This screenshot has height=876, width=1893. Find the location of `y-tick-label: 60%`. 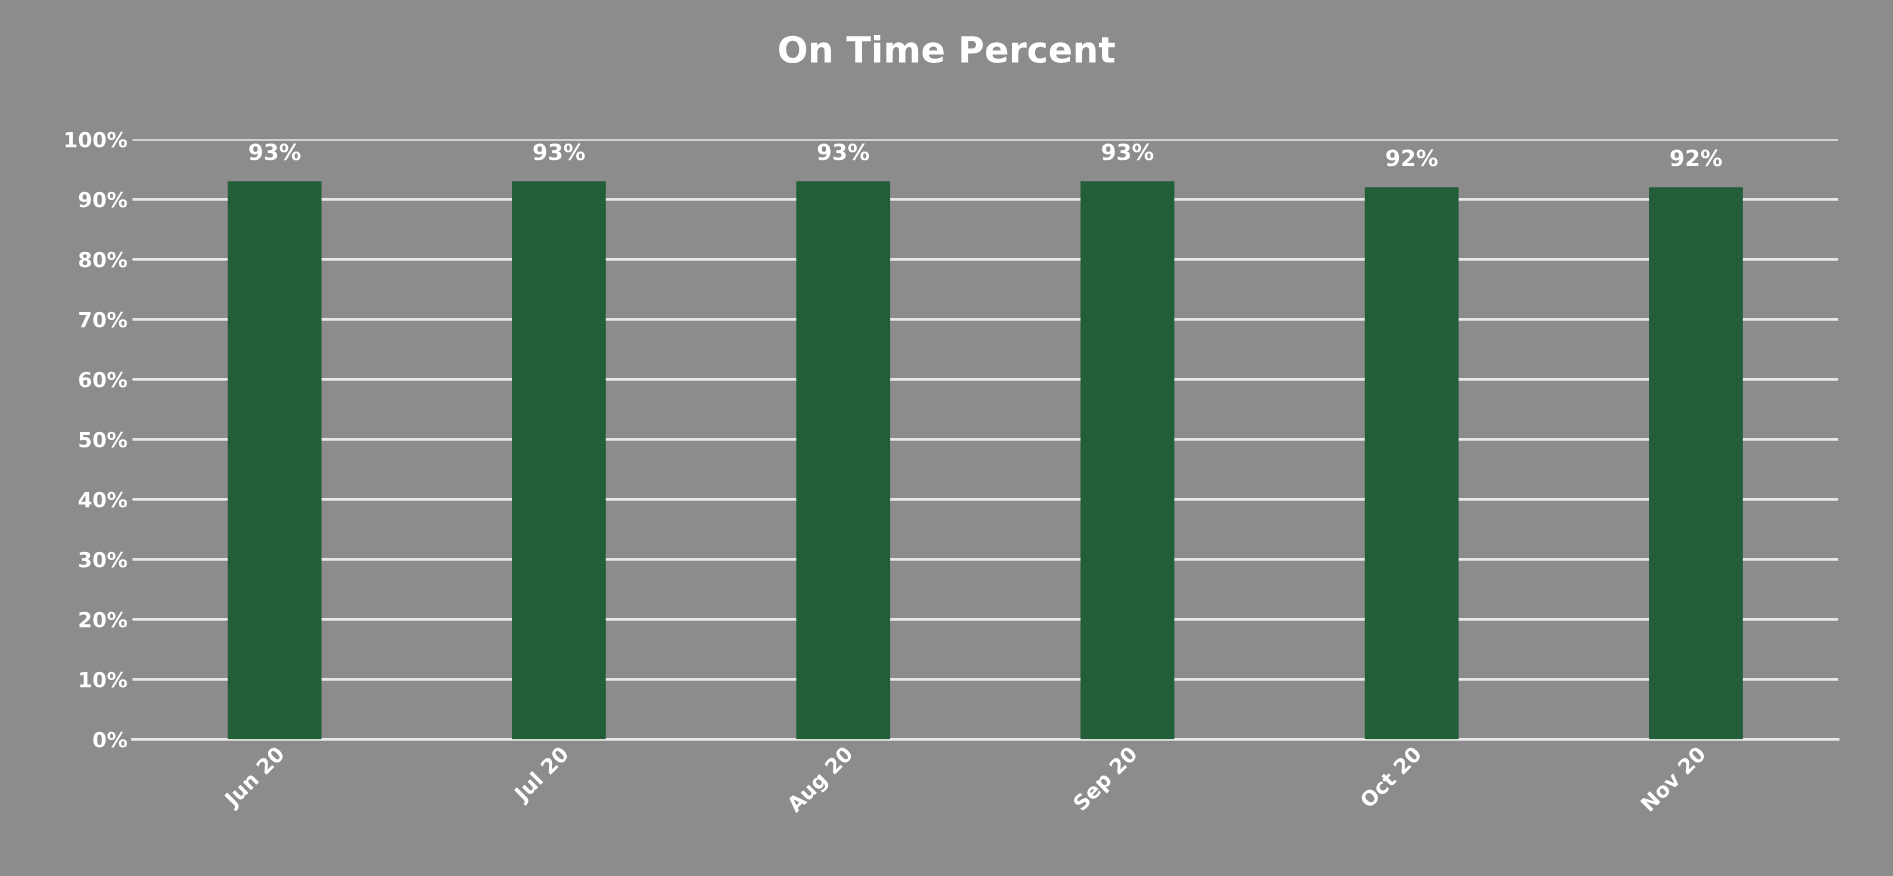

y-tick-label: 60% is located at coordinates (103, 379).